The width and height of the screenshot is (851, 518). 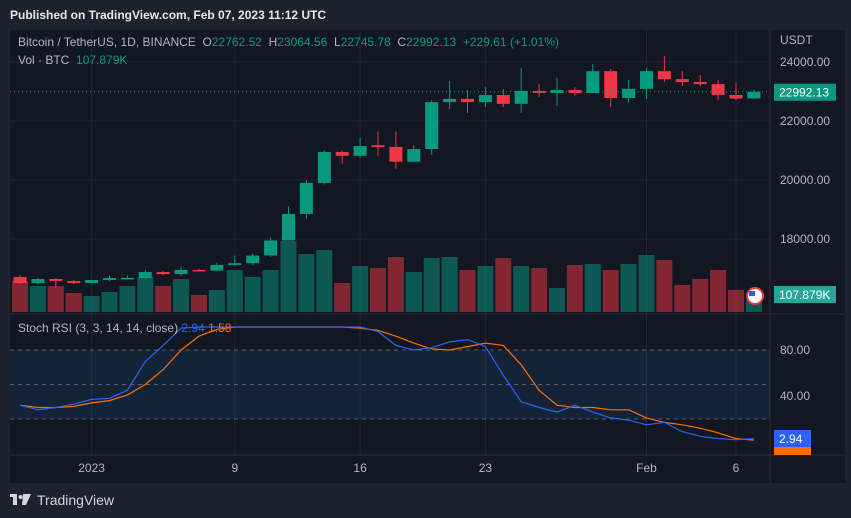 I want to click on tradingview-logo-text: TradingView, so click(x=76, y=500).